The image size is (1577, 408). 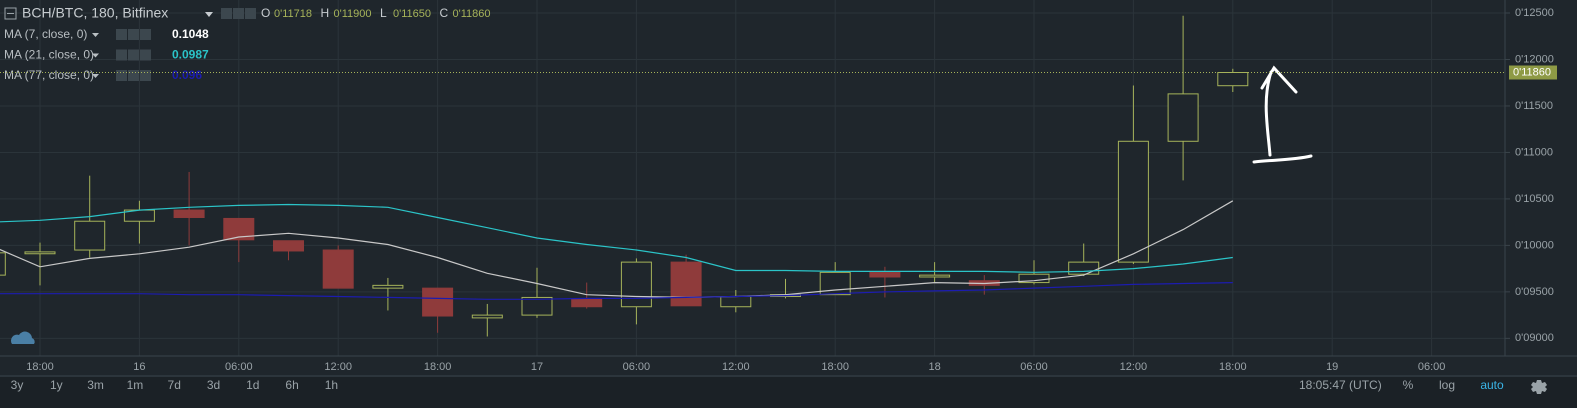 I want to click on y-tick-label: 0'12000, so click(x=1534, y=59).